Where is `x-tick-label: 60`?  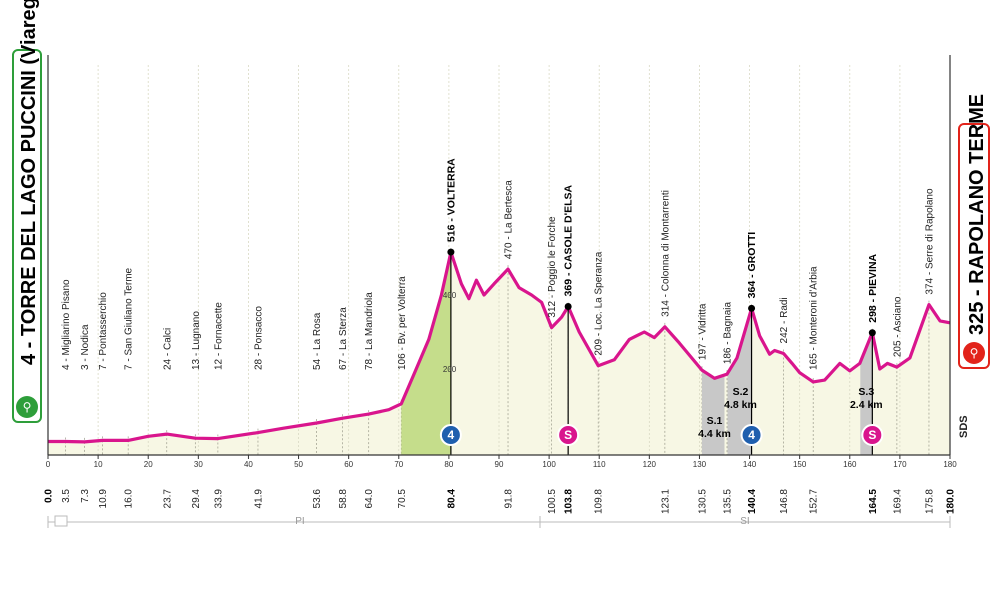 x-tick-label: 60 is located at coordinates (348, 464).